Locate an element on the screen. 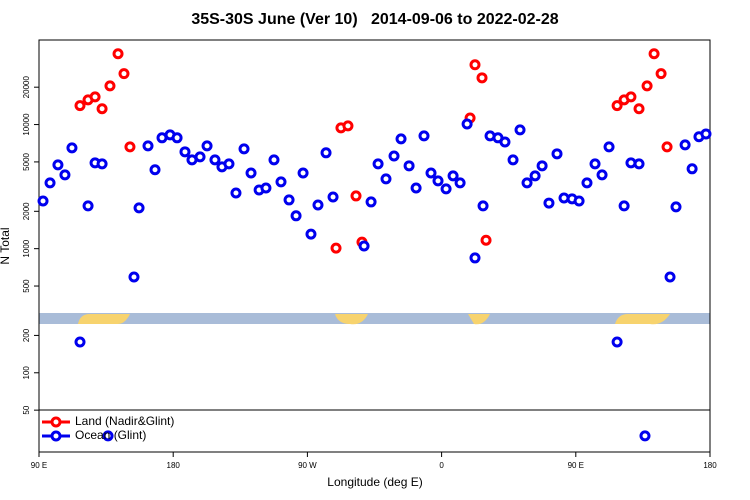  x-axis-label: Longitude (deg E) is located at coordinates (374, 482).